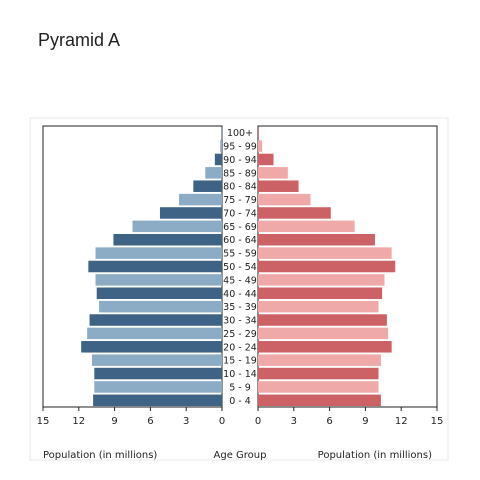 The image size is (480, 480). Describe the element at coordinates (240, 361) in the screenshot. I see `age-group-label: 15 - 19` at that location.